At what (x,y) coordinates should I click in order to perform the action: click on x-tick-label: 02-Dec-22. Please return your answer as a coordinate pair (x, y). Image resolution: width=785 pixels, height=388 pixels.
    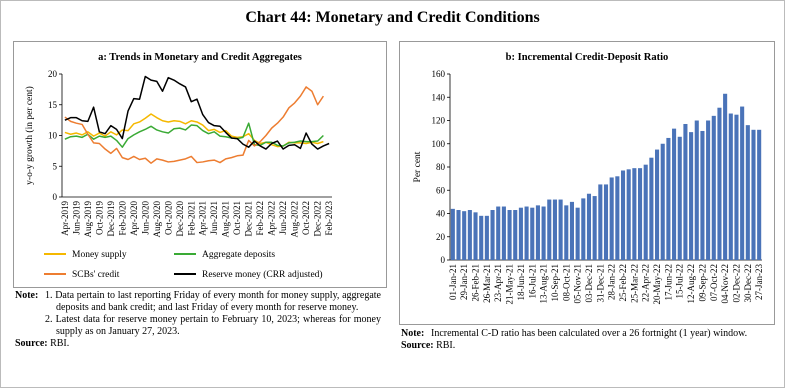
    Looking at the image, I should click on (736, 283).